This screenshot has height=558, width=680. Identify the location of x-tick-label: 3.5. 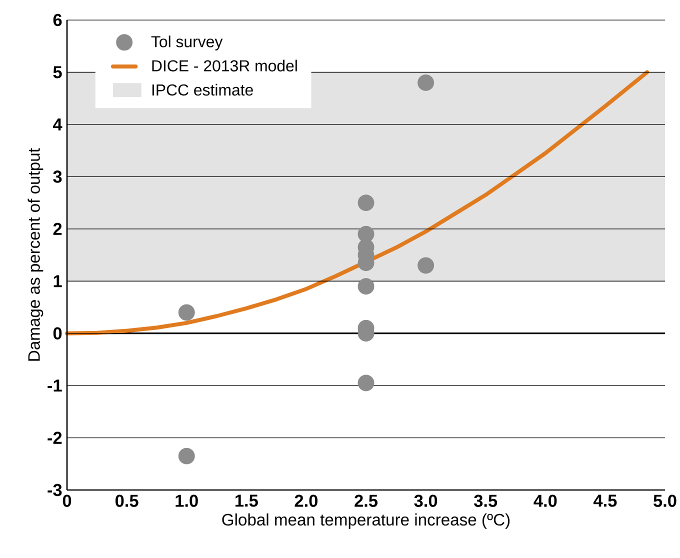
(486, 500).